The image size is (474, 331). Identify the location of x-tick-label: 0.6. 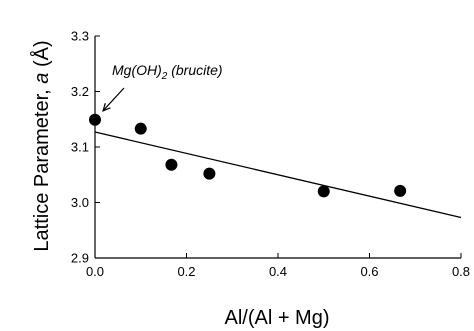
(369, 271).